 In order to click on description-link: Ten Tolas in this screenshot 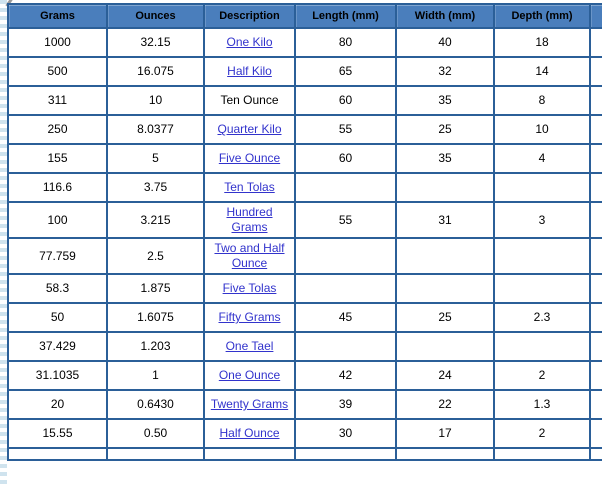, I will do `click(249, 187)`.